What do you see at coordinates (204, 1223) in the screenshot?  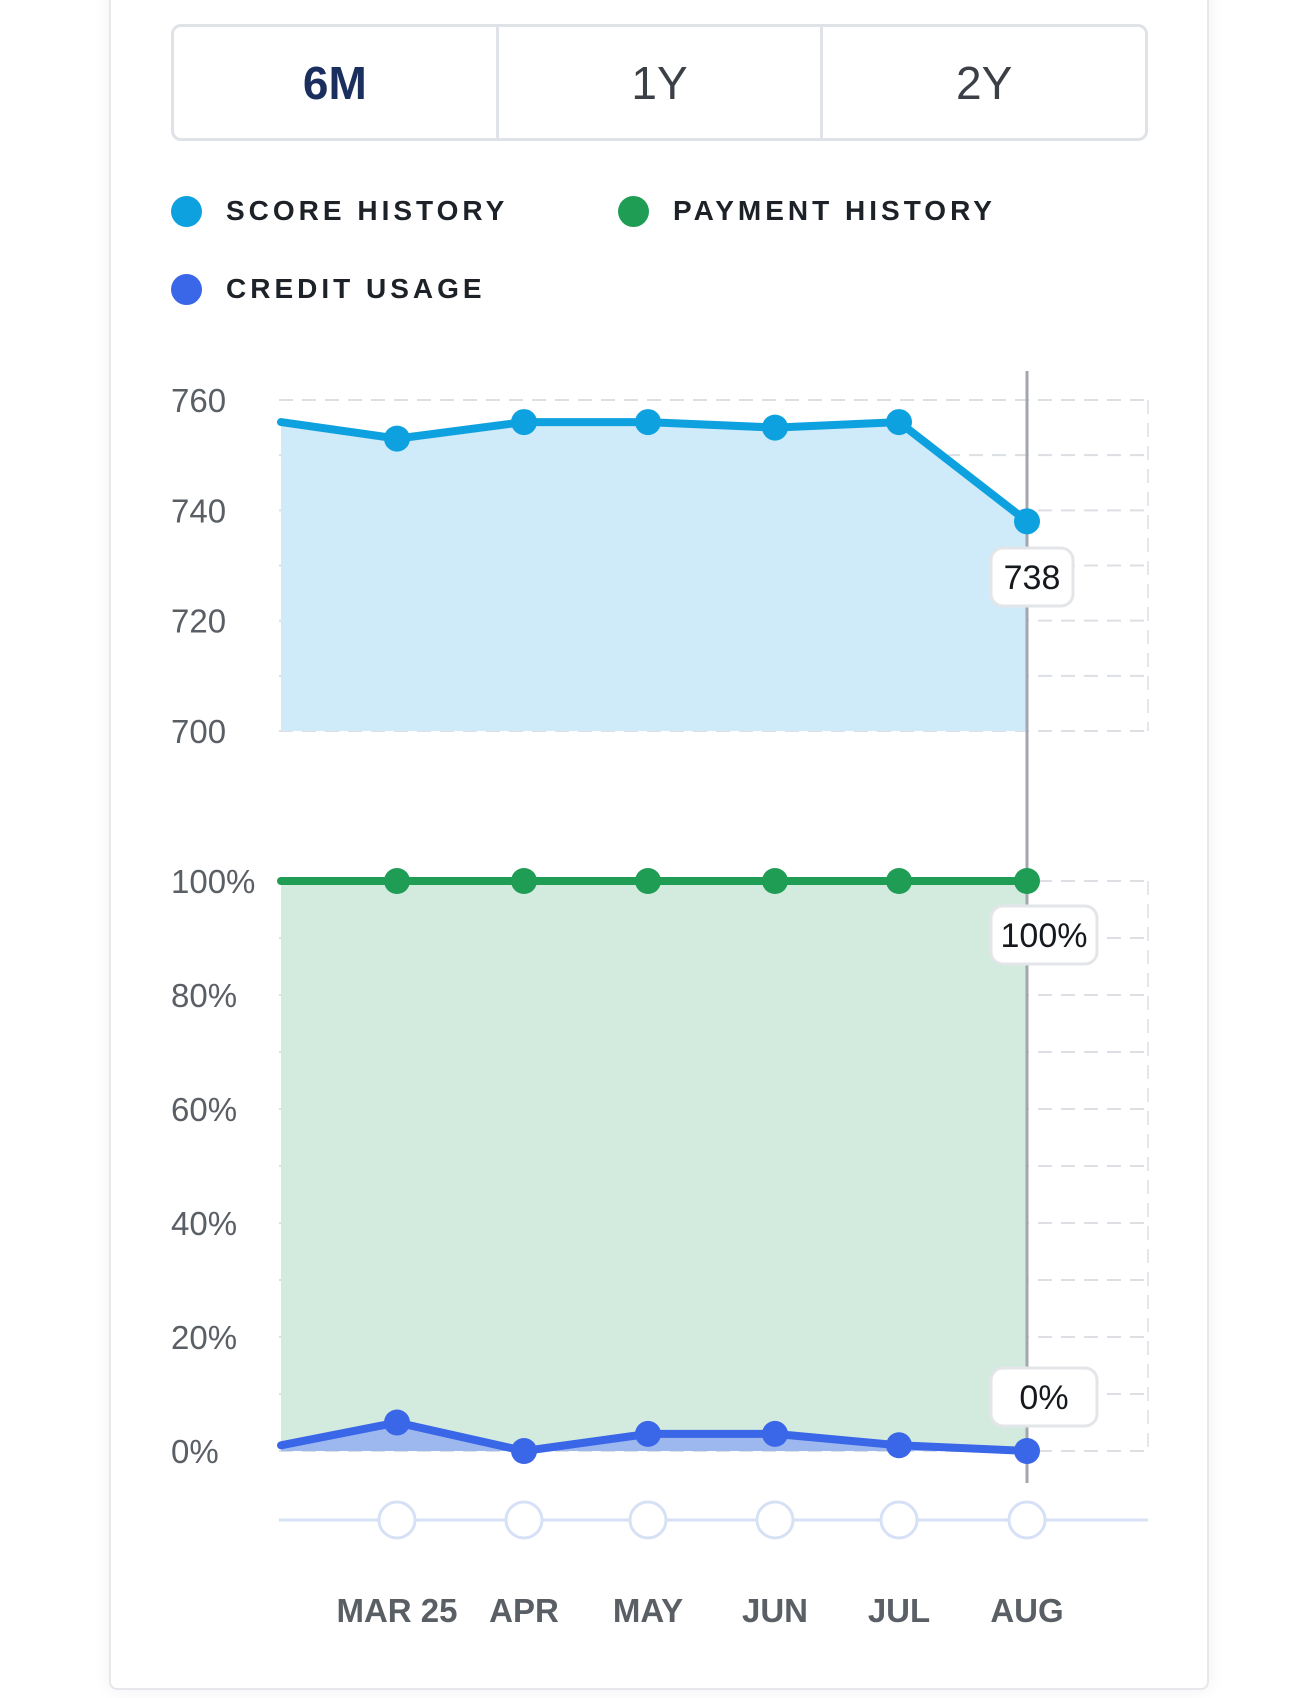 I see `y-tick-label: 40%` at bounding box center [204, 1223].